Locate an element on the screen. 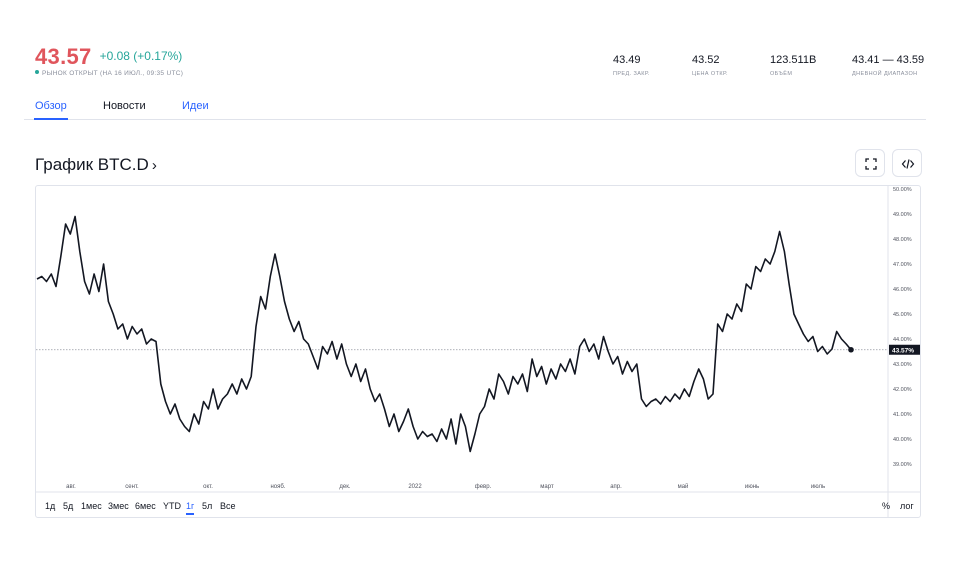 This screenshot has height=562, width=954. chart-title-link: График BTC.D › is located at coordinates (96, 165).